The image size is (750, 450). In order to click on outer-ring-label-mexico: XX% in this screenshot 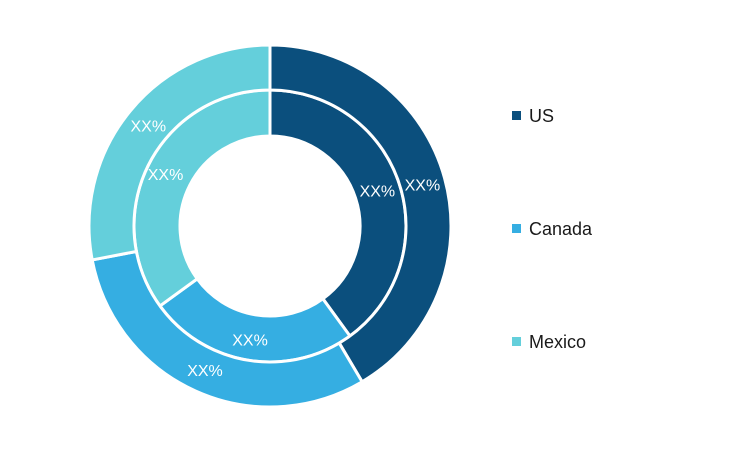, I will do `click(148, 126)`.